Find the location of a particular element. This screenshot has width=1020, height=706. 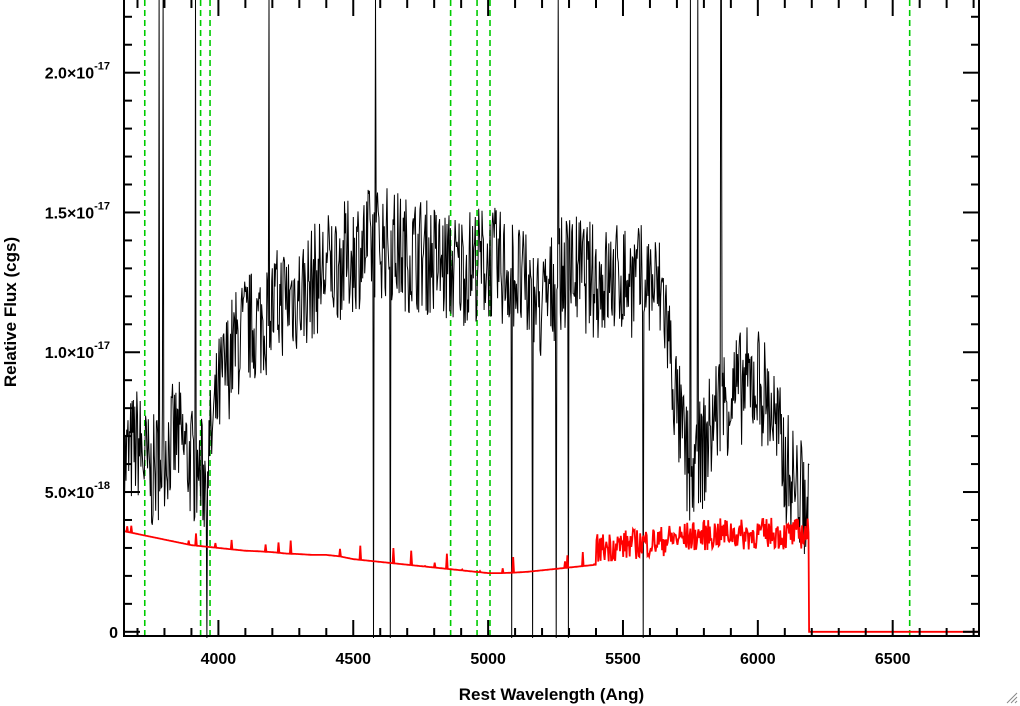

y-tick-mantissa: 1.5×10 is located at coordinates (69, 213).